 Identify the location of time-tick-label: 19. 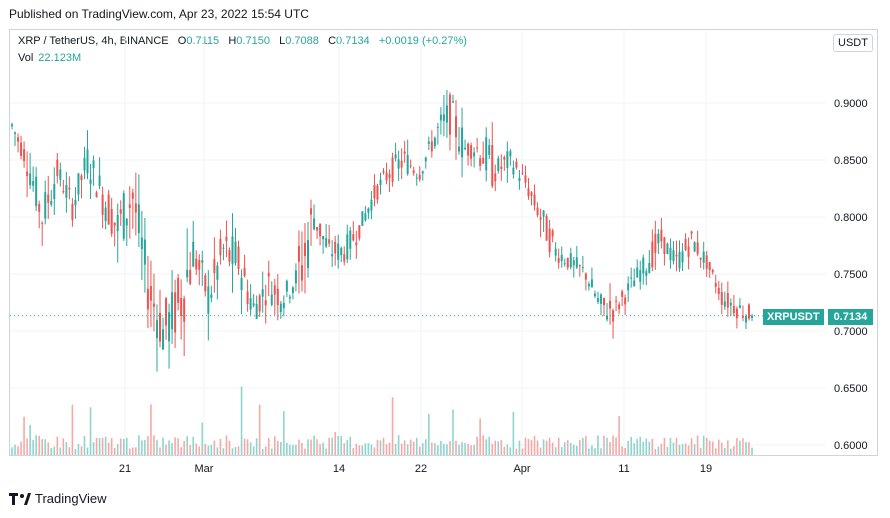
(706, 469).